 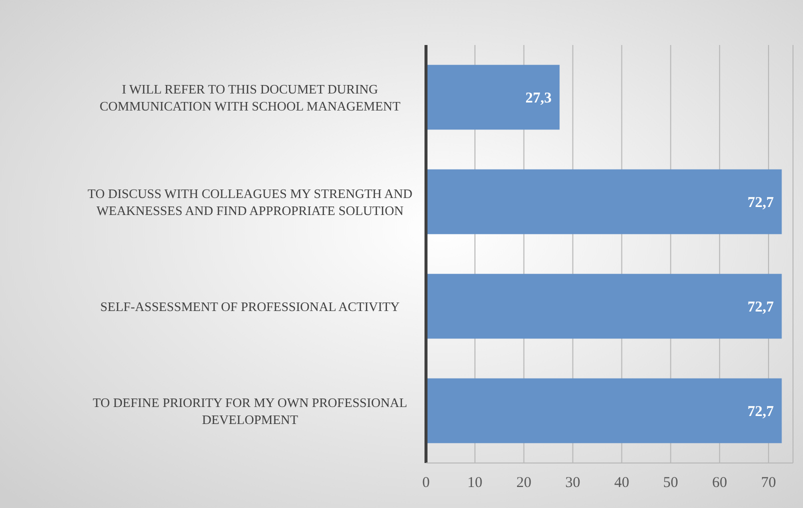 What do you see at coordinates (250, 97) in the screenshot?
I see `y-tick-label: I WILL REFER TO THIS DOCUMET DURING COMMUNICATION WITH SCHOOL MANAGEMENT` at bounding box center [250, 97].